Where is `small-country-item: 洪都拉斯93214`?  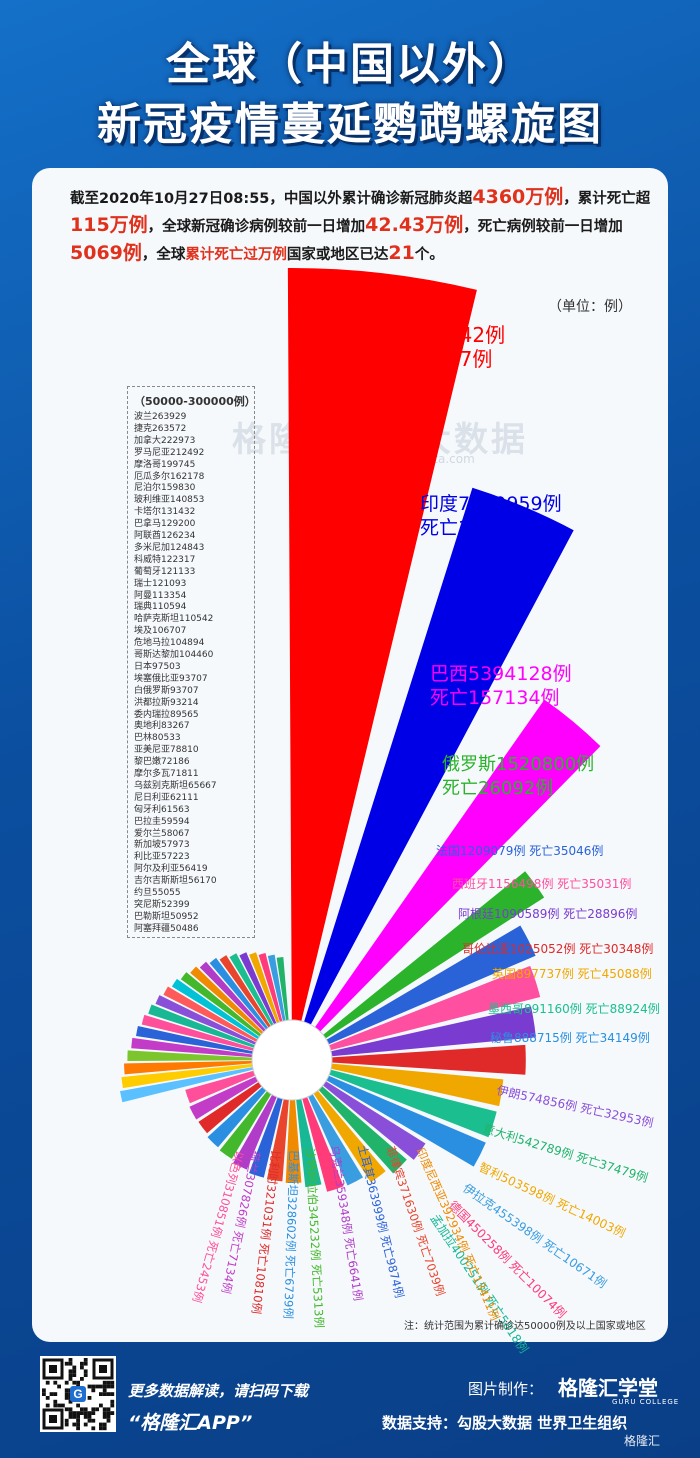
small-country-item: 洪都拉斯93214 is located at coordinates (166, 702).